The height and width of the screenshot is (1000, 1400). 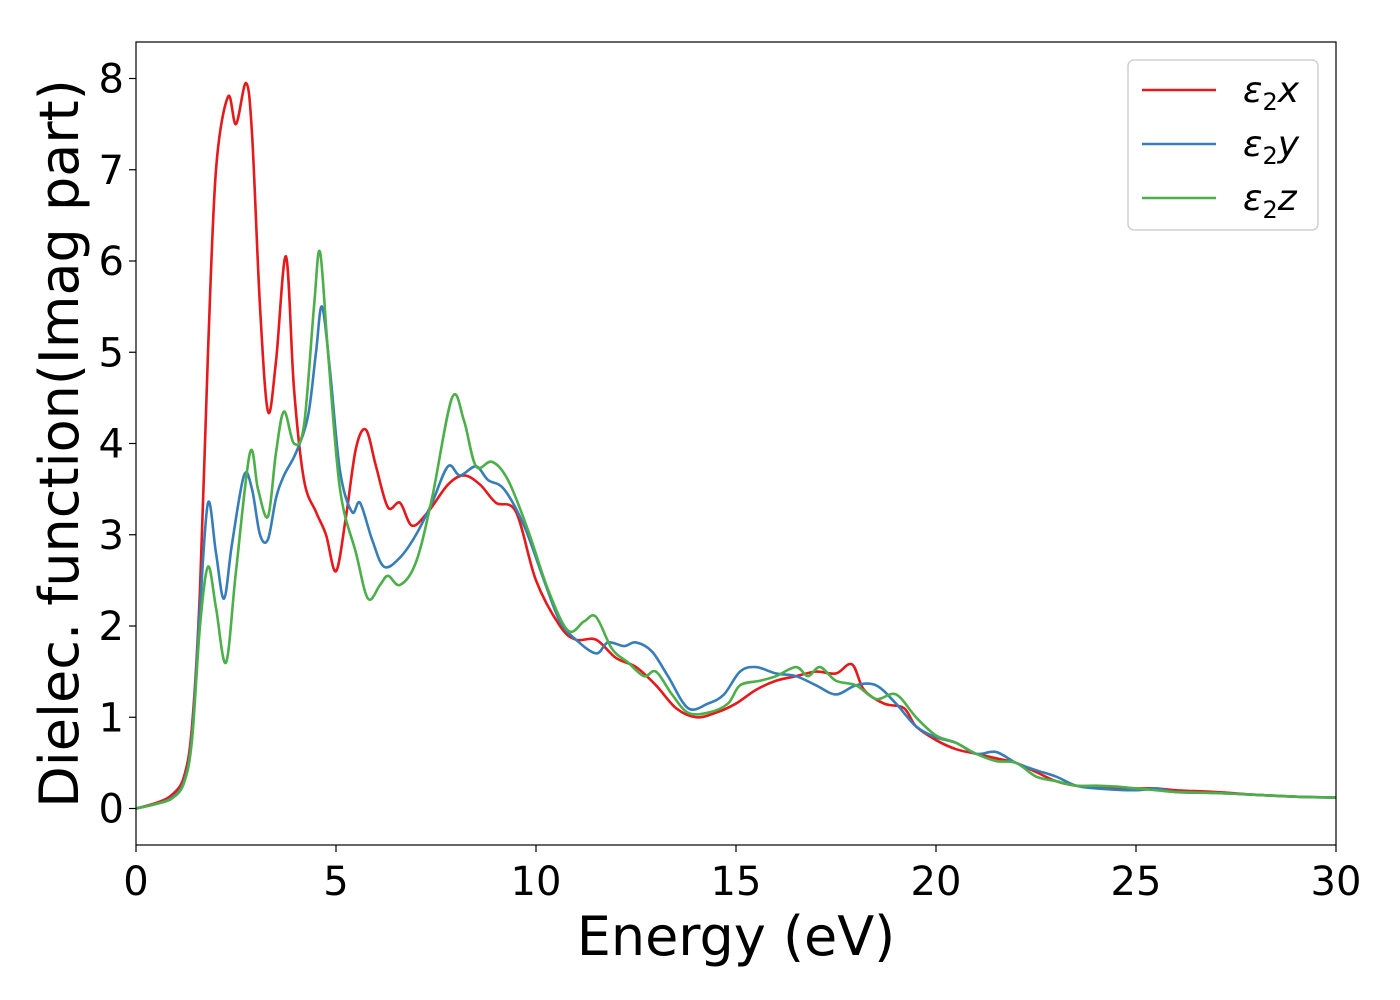 I want to click on x-tick-label: 15, so click(x=736, y=882).